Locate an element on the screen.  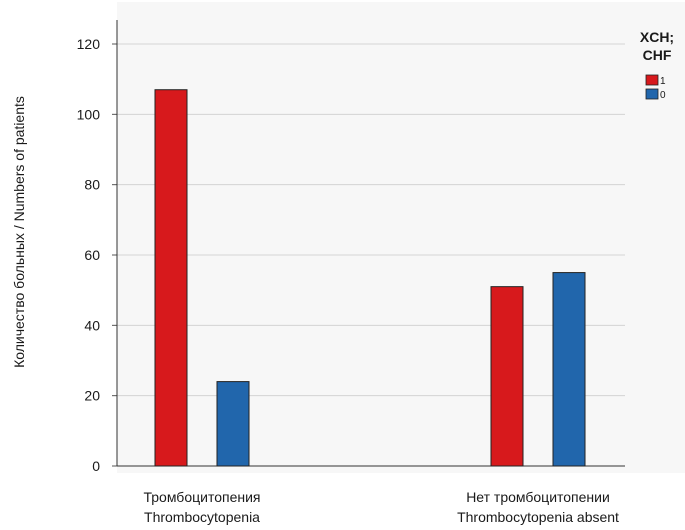
category-label: Thrombocytopenia absent is located at coordinates (538, 517).